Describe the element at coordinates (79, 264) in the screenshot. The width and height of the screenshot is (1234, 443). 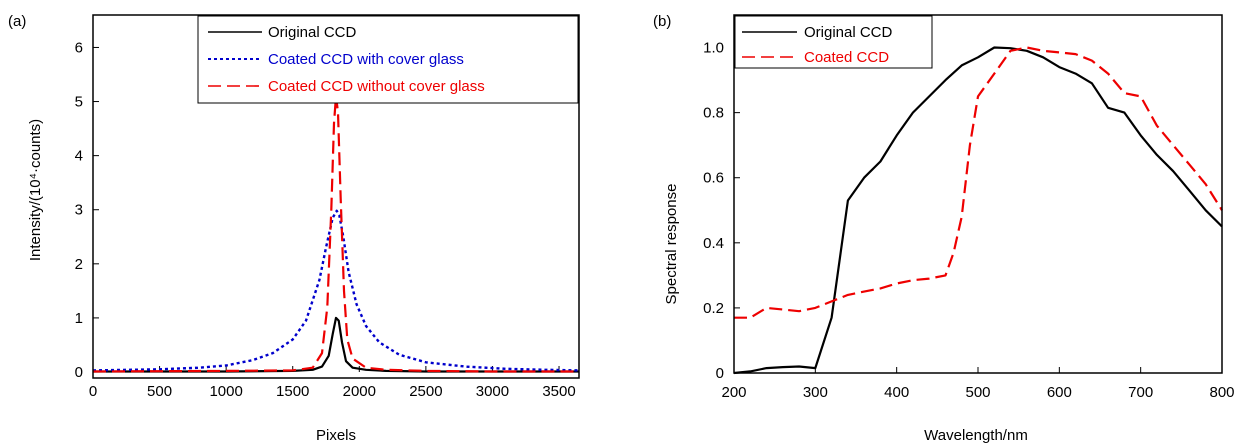
I see `y-tick-label: 2` at that location.